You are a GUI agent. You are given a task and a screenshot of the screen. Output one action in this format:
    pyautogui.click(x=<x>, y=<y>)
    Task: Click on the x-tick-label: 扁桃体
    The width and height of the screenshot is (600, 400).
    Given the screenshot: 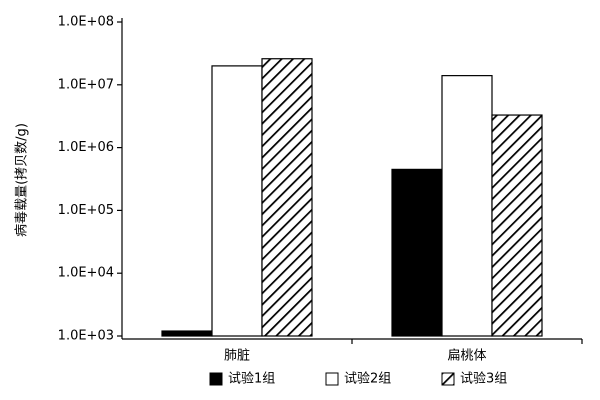 What is the action you would take?
    pyautogui.click(x=466, y=356)
    